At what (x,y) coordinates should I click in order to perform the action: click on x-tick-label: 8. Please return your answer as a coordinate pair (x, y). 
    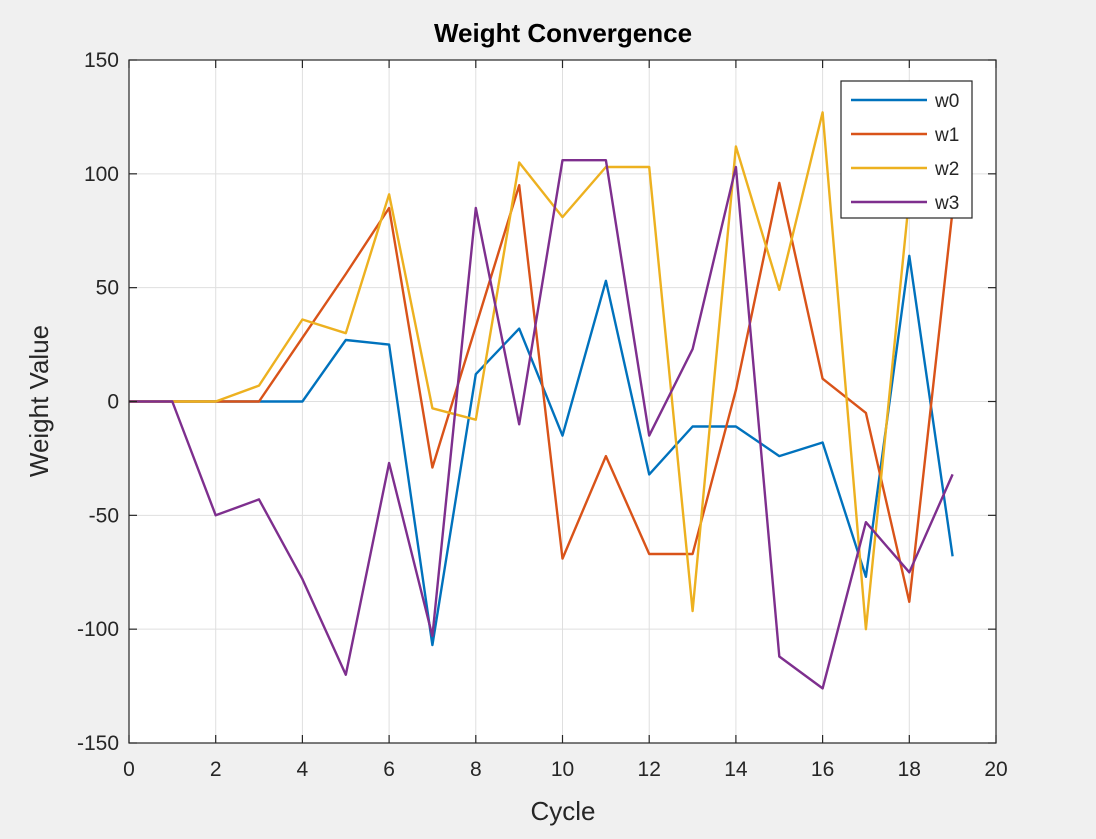
    Looking at the image, I should click on (476, 769).